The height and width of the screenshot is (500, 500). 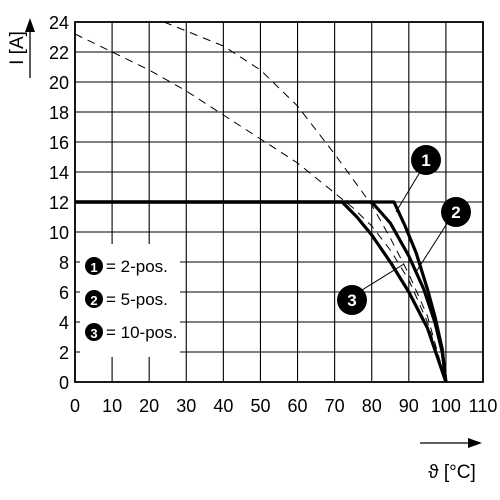 I want to click on x-axis-title: ϑ [°C], so click(x=452, y=472).